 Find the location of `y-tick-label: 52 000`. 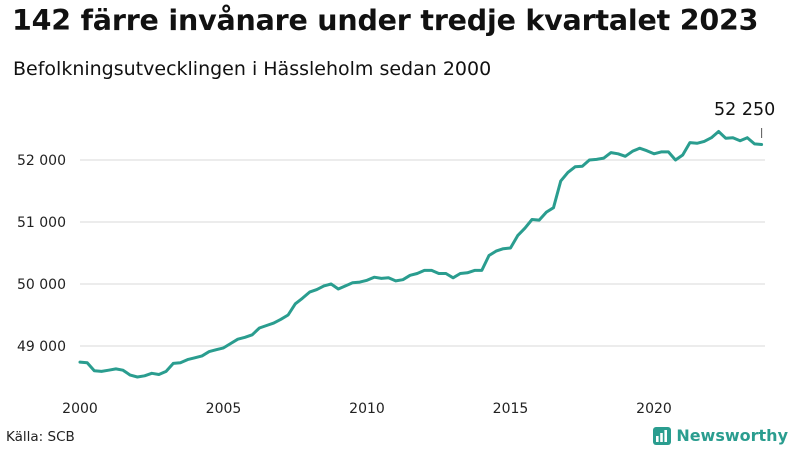

y-tick-label: 52 000 is located at coordinates (41, 161).